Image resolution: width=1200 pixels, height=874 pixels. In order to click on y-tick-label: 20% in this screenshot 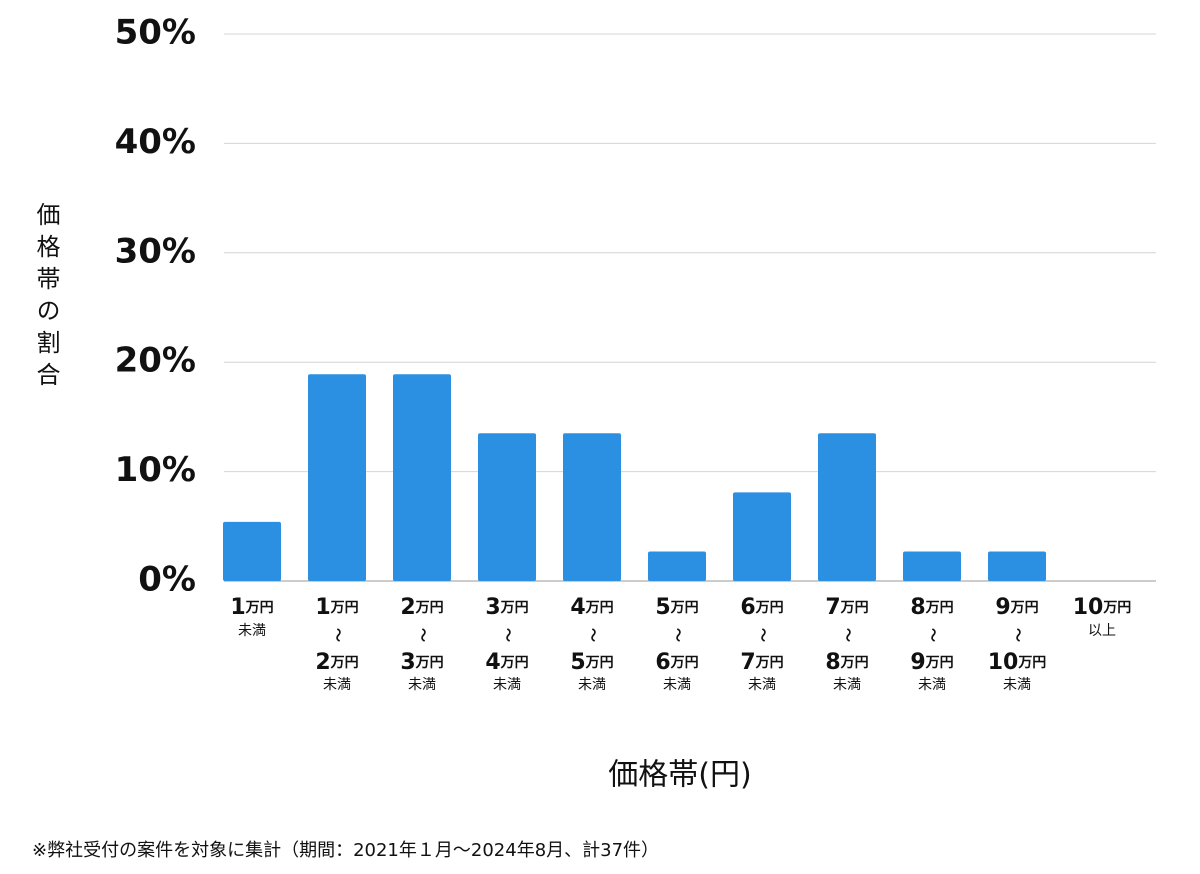, I will do `click(155, 361)`.